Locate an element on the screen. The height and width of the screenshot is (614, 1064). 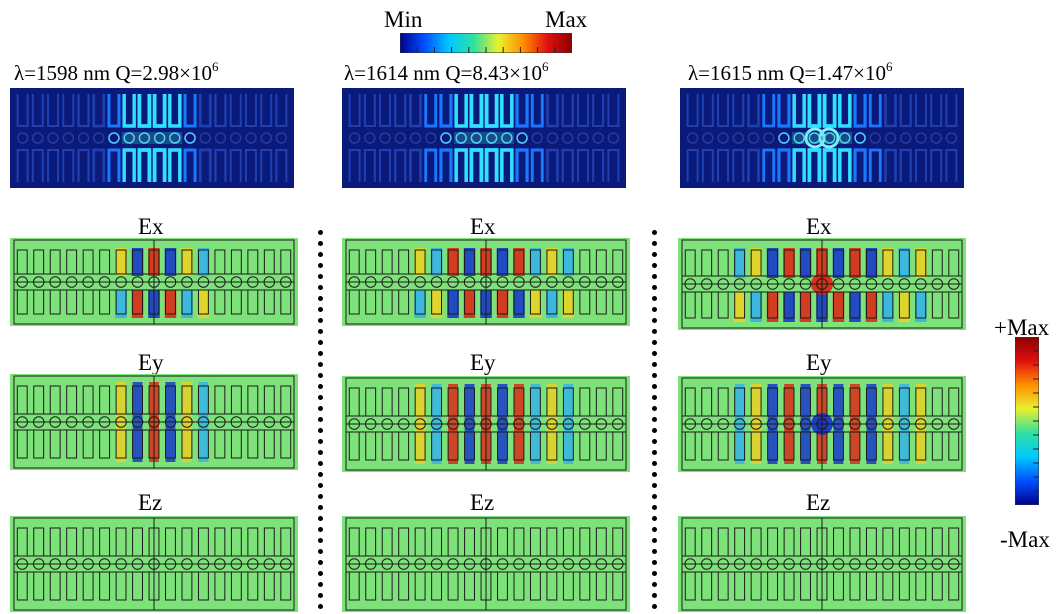
ey-label-3: Ey is located at coordinates (819, 362).